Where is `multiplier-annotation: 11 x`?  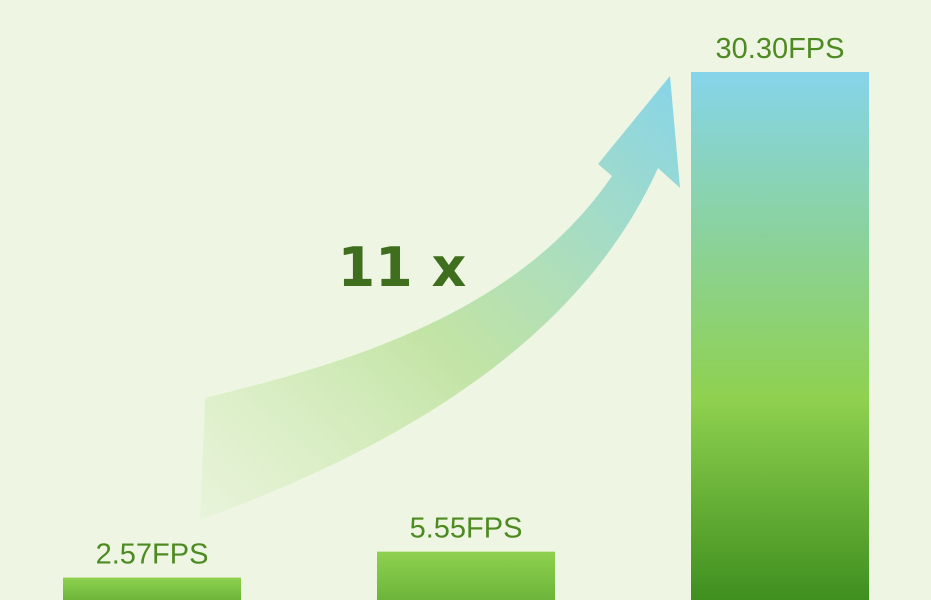
multiplier-annotation: 11 x is located at coordinates (402, 267).